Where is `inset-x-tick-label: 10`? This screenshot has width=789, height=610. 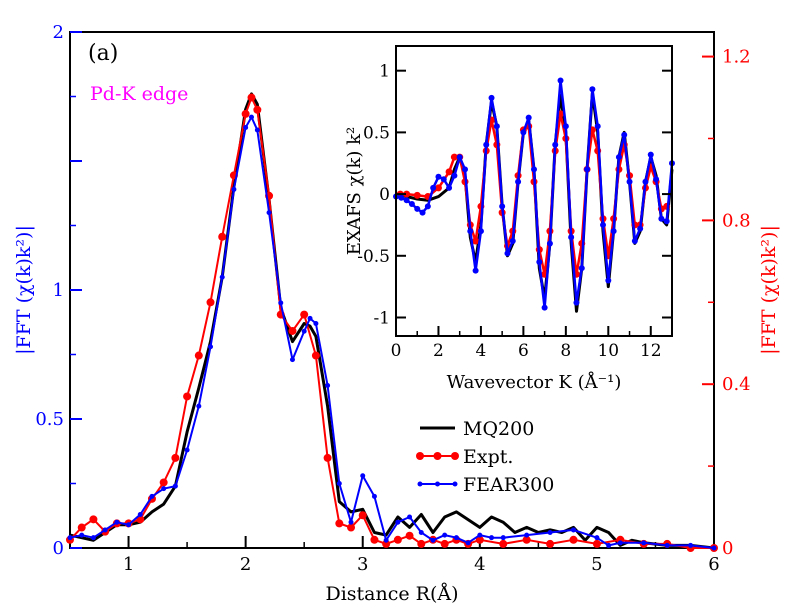
inset-x-tick-label: 10 is located at coordinates (608, 351).